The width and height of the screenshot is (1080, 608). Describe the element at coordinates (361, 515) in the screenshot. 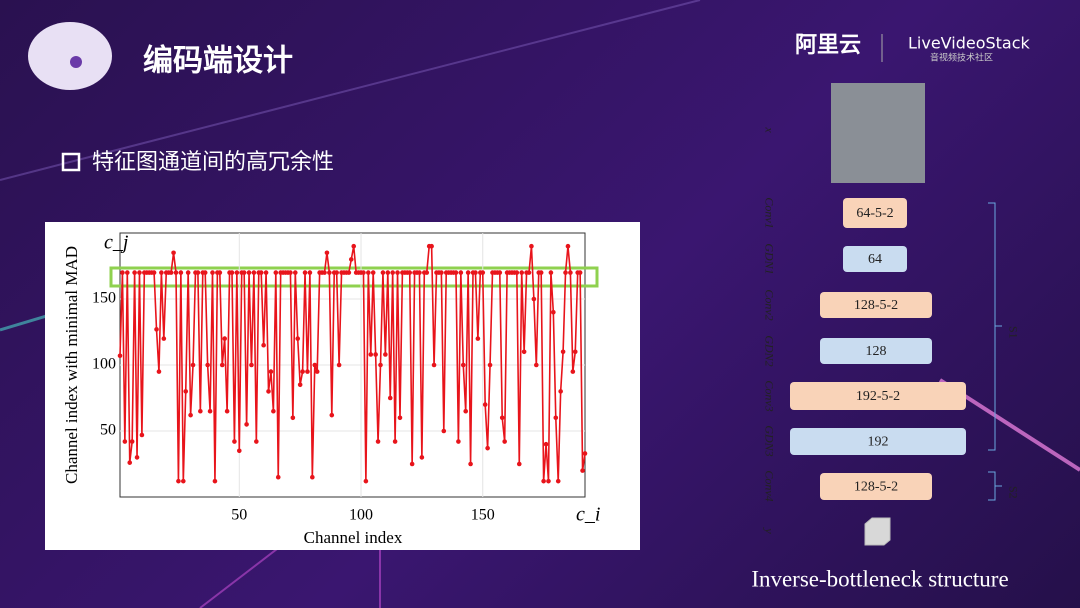

I see `x-tick-label: 100` at that location.